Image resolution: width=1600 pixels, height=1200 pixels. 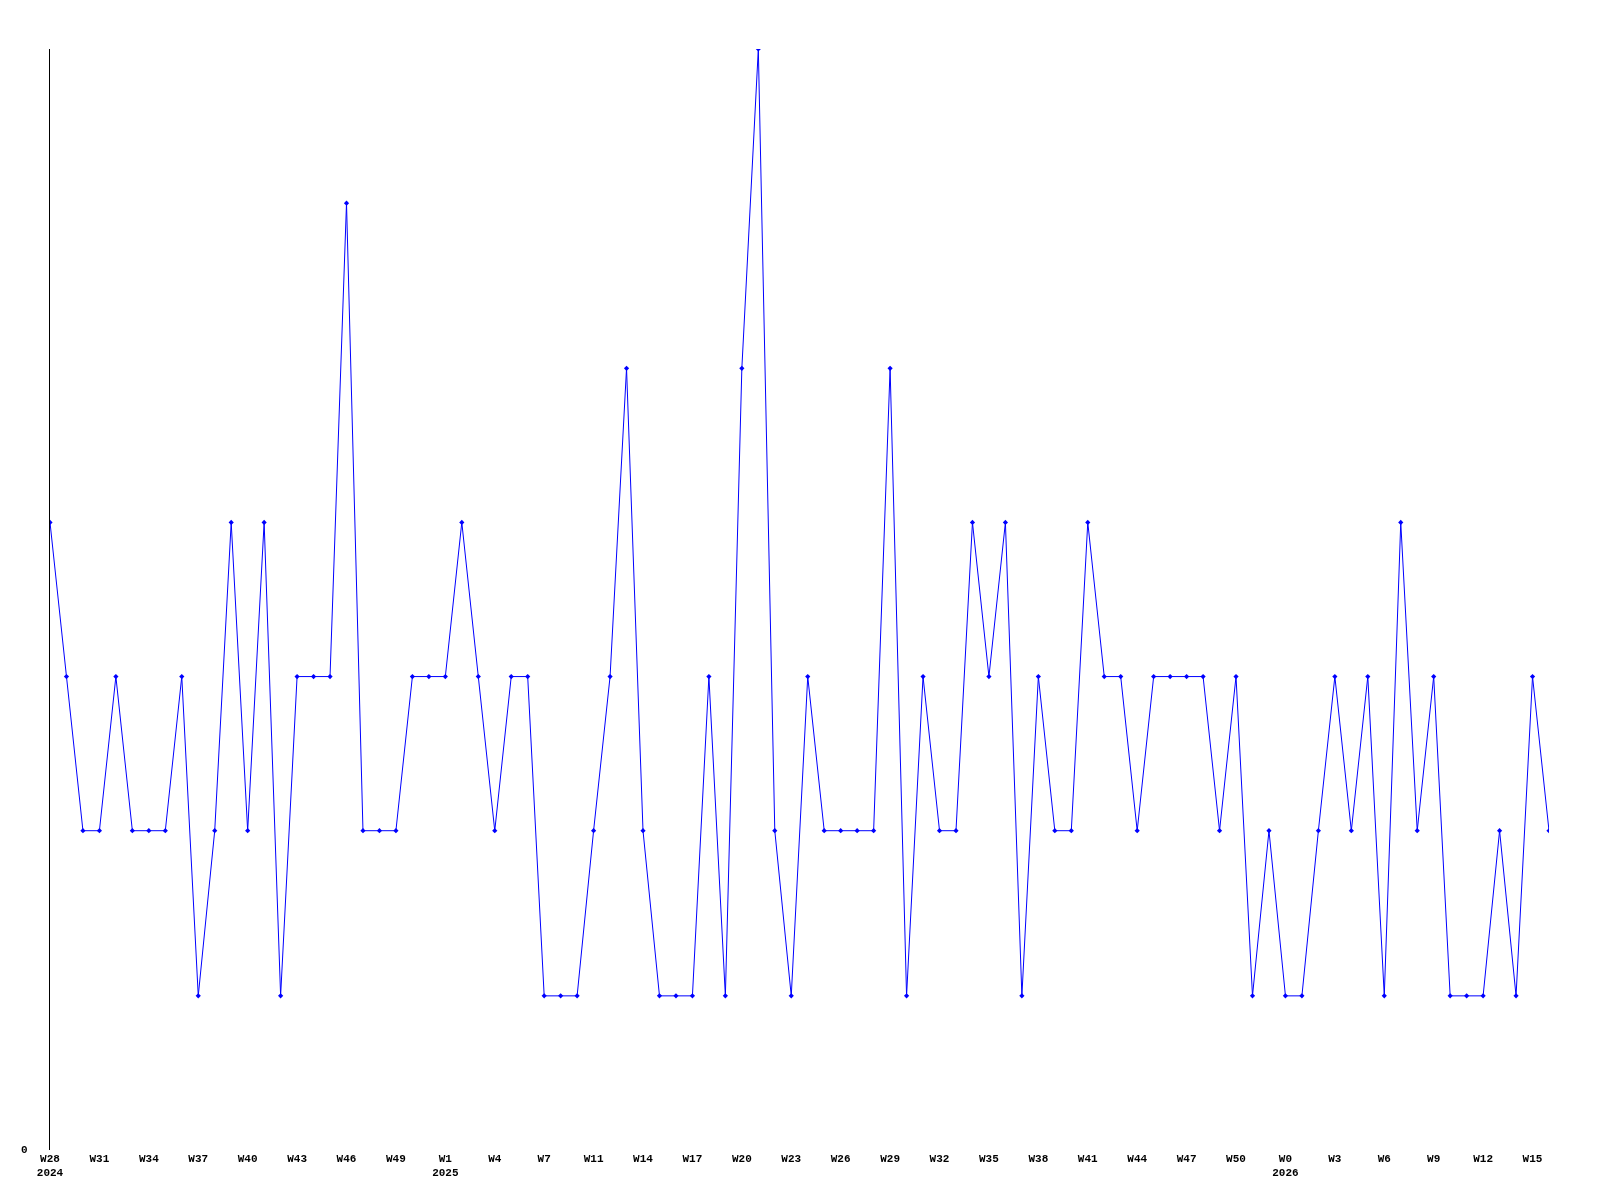 What do you see at coordinates (24, 1150) in the screenshot?
I see `text: 0` at bounding box center [24, 1150].